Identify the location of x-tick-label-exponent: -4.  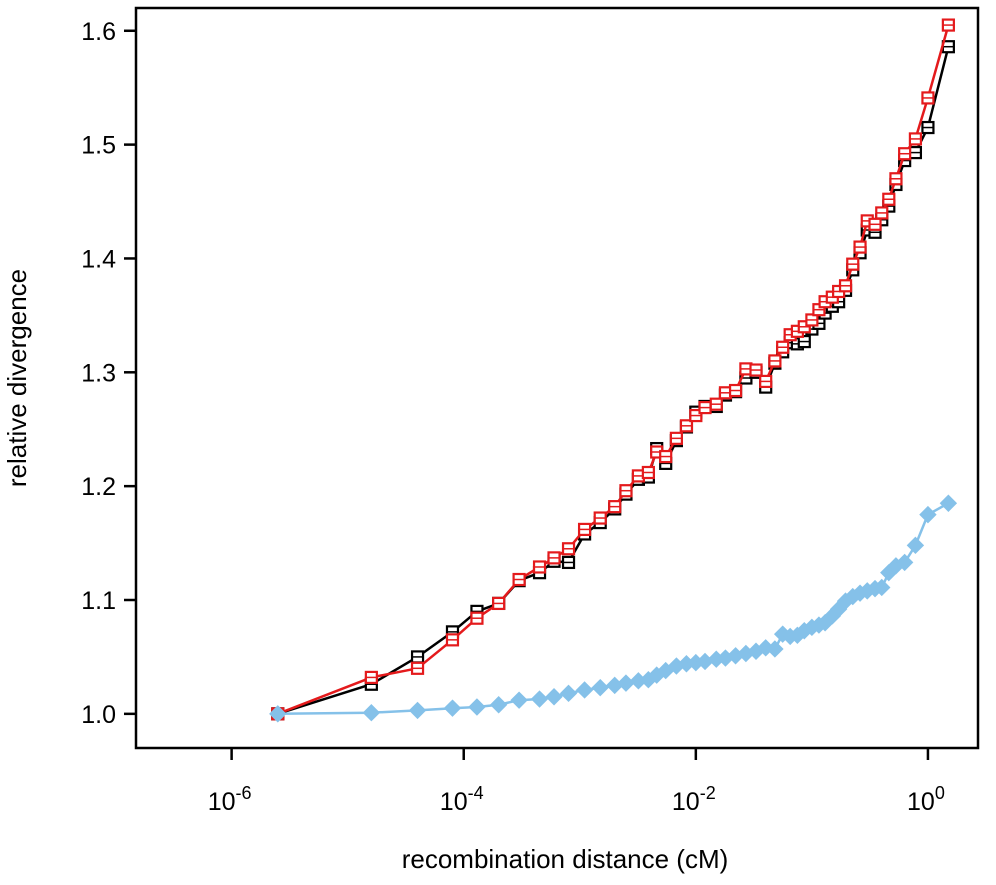
(476, 793).